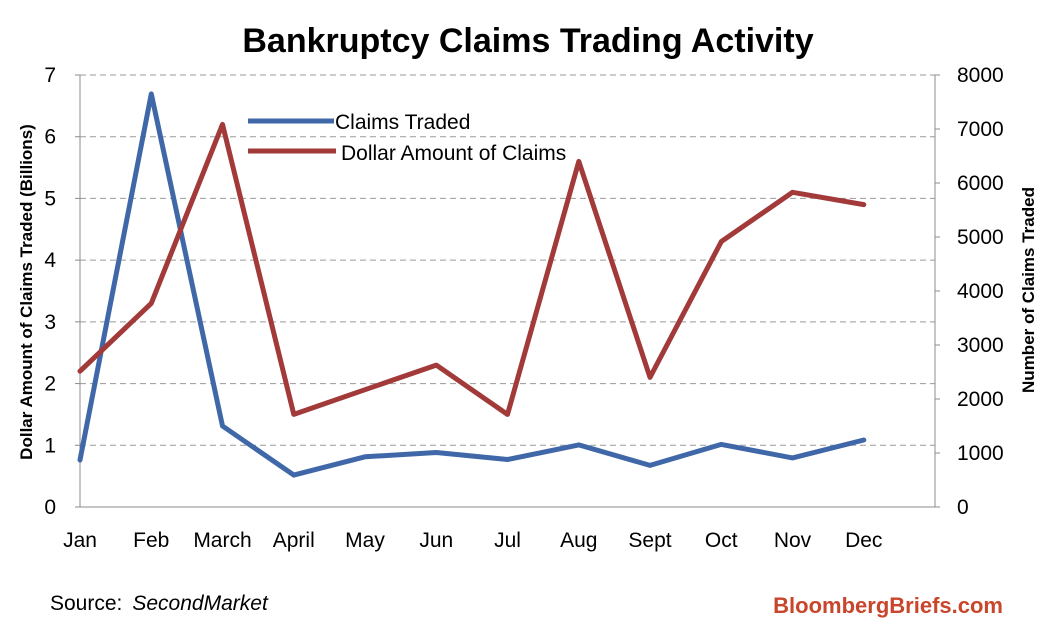 The image size is (1057, 631). I want to click on left-tick-label: 0, so click(50, 507).